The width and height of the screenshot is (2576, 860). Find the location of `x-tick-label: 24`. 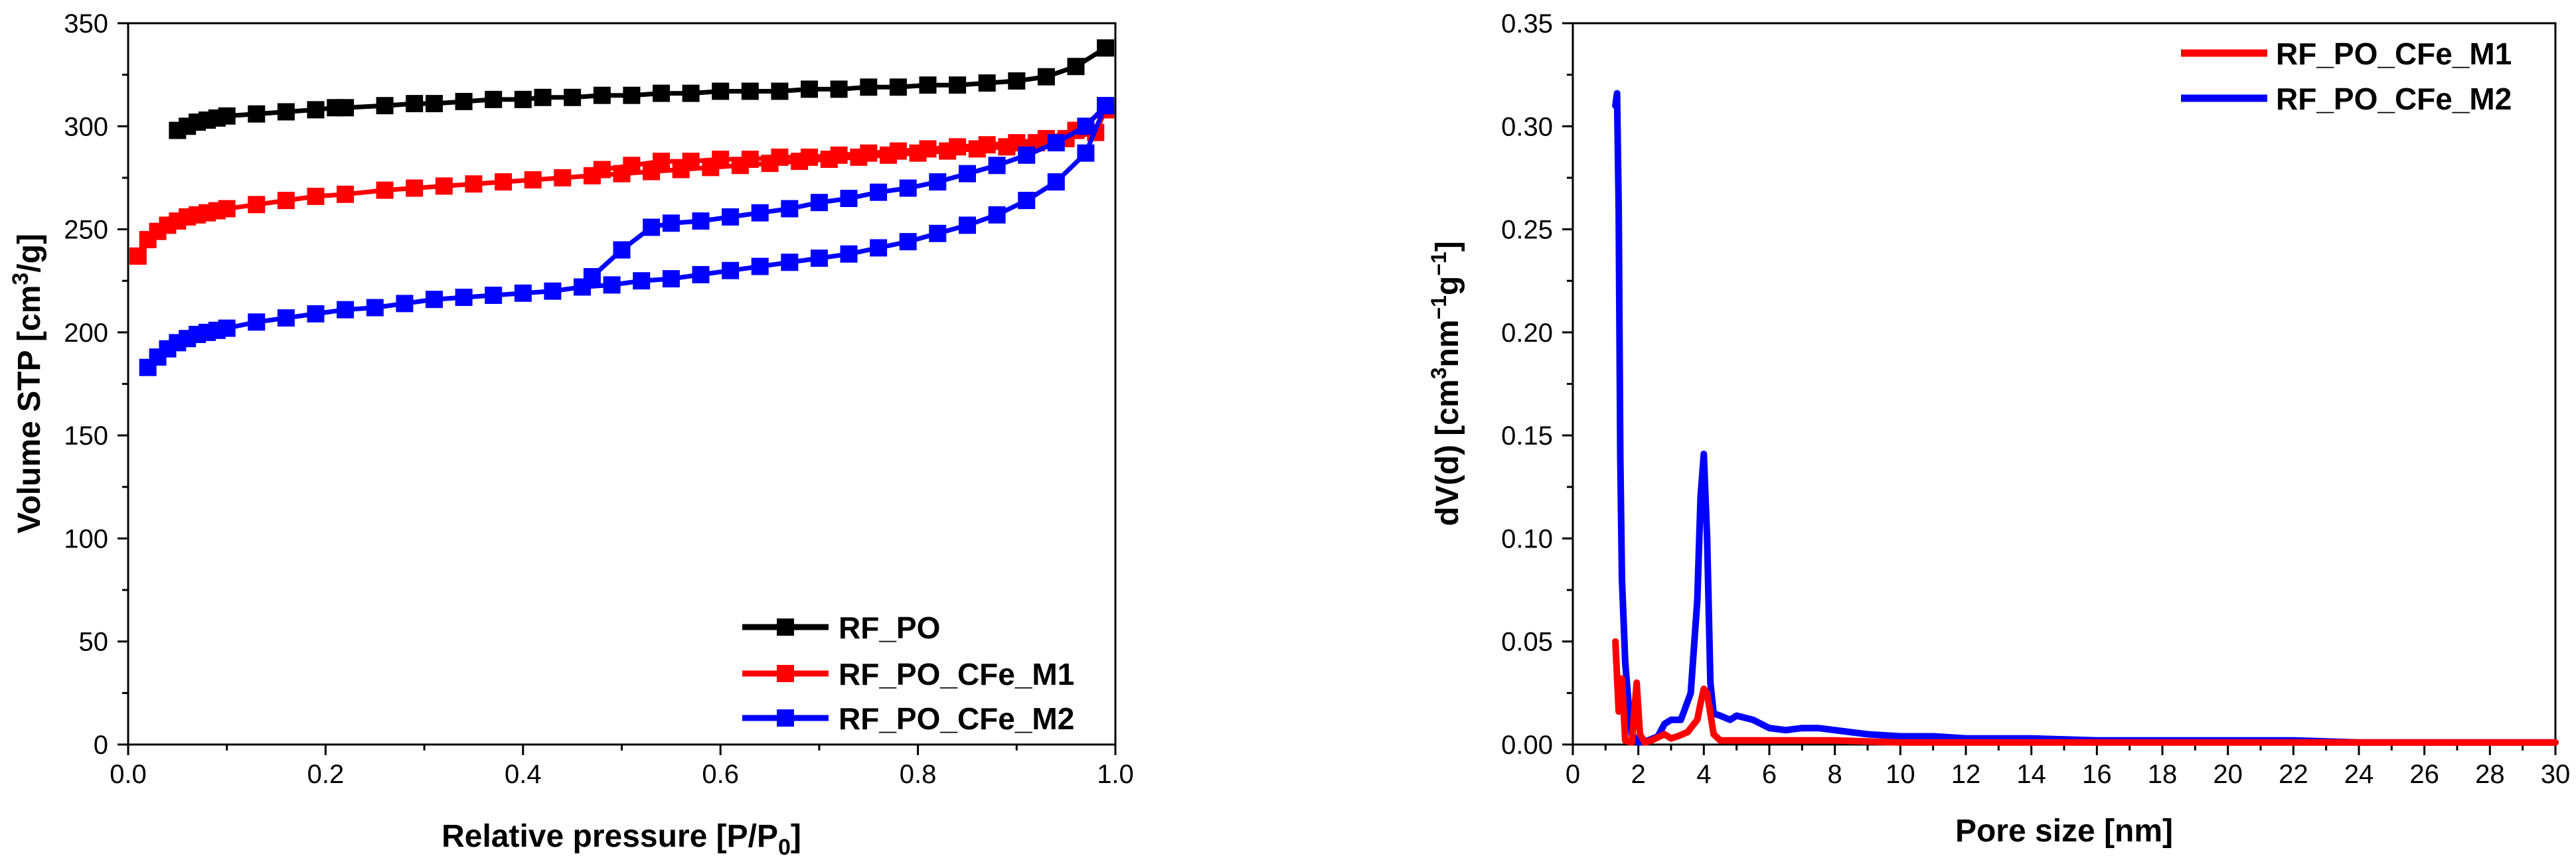

x-tick-label: 24 is located at coordinates (2359, 774).